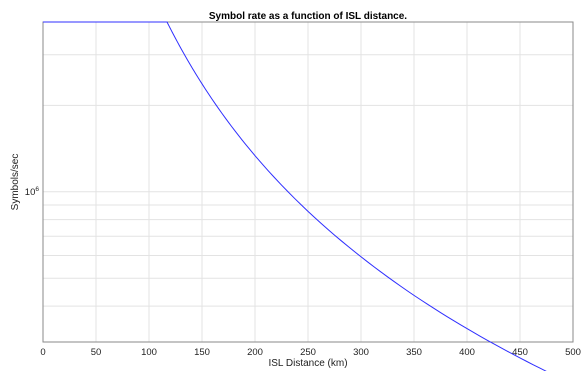  Describe the element at coordinates (15, 182) in the screenshot. I see `y-axis-label: Symbols/sec` at that location.